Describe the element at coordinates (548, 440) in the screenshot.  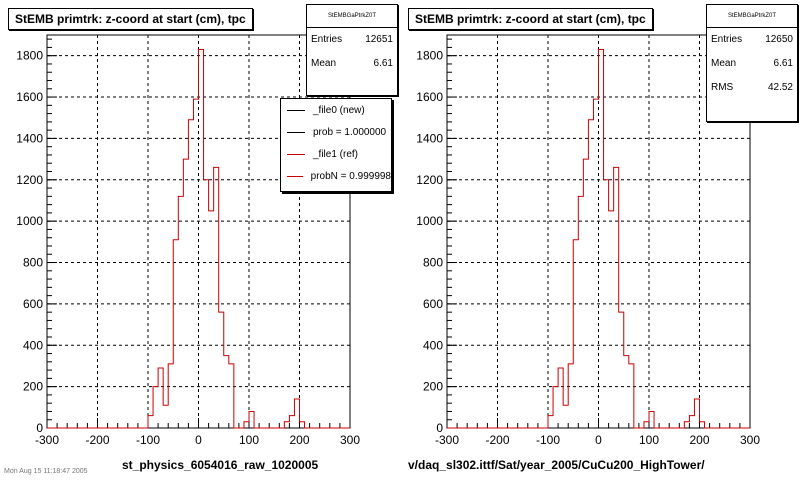
I see `right-x-tick-label: -100` at that location.